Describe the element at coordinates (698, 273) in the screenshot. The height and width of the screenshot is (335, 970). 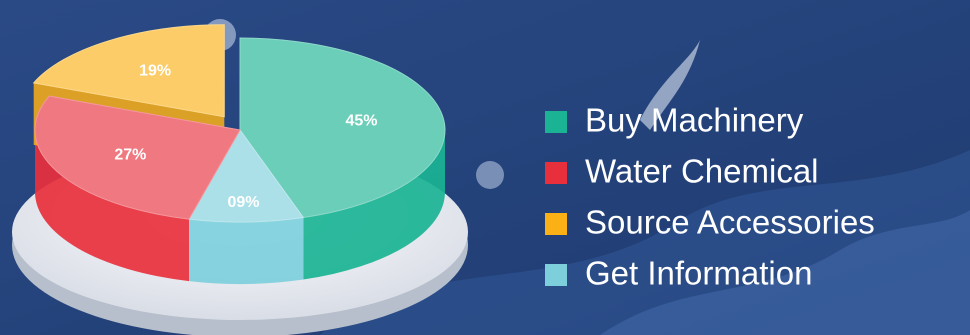
I see `legend-label: Get Information` at that location.